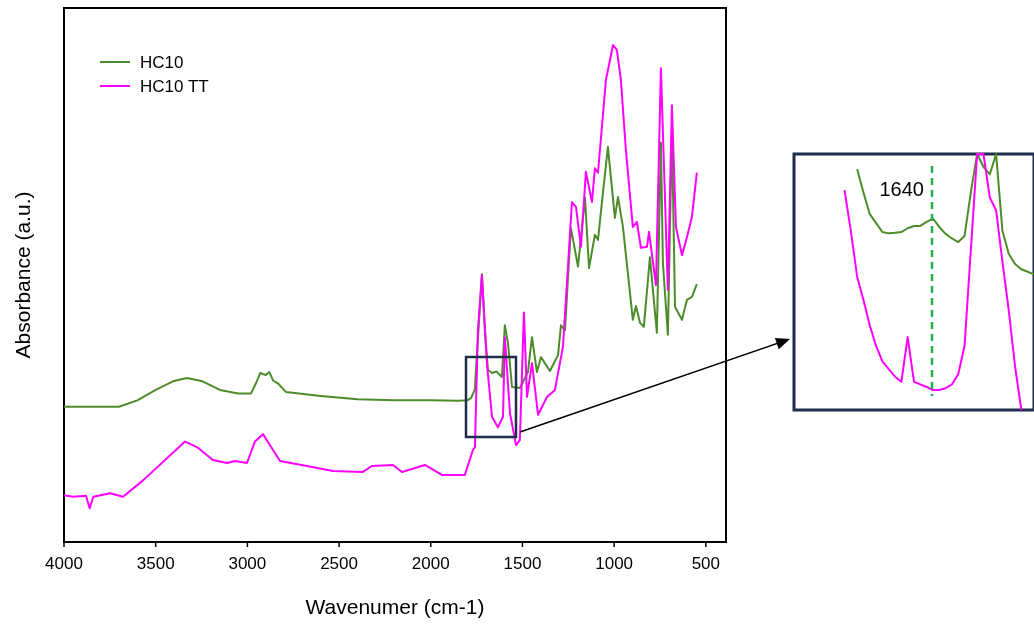 Image resolution: width=1034 pixels, height=626 pixels. What do you see at coordinates (174, 86) in the screenshot?
I see `legend-label: HC10 TT` at bounding box center [174, 86].